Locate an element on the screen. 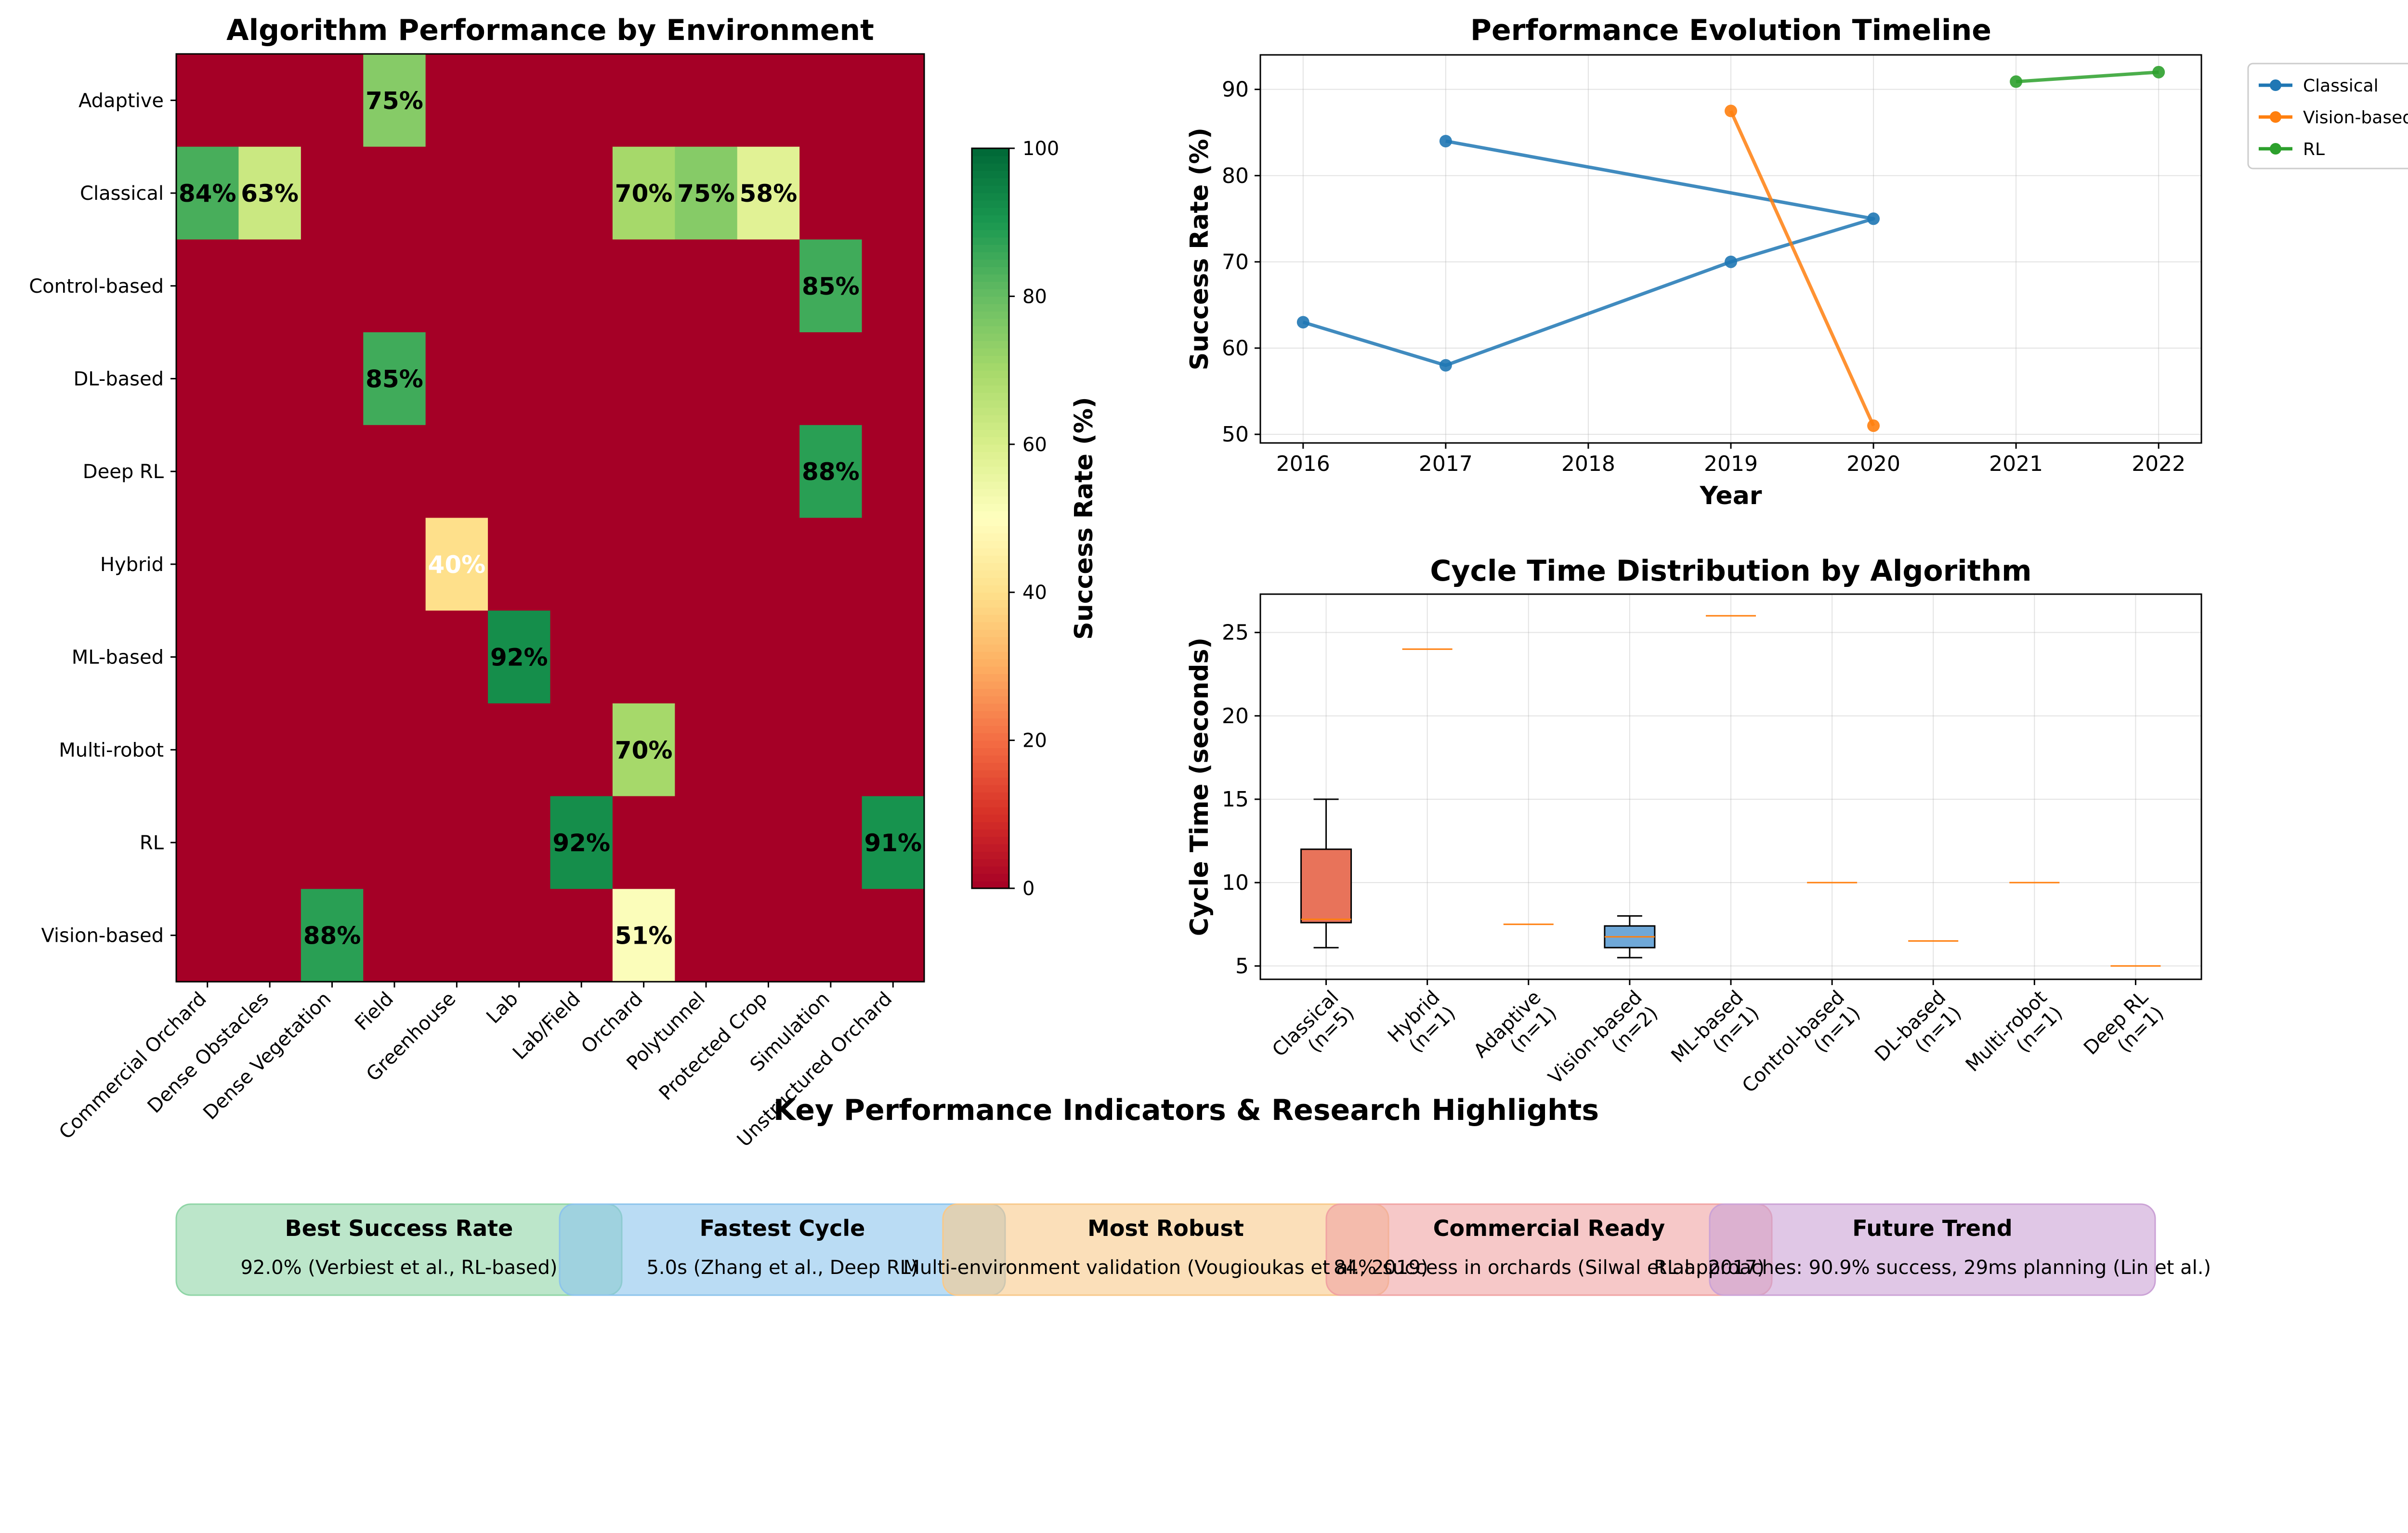 This screenshot has height=1533, width=2408. boxplot-x-tick-label: Vision-based(n=2) is located at coordinates (1603, 1045).